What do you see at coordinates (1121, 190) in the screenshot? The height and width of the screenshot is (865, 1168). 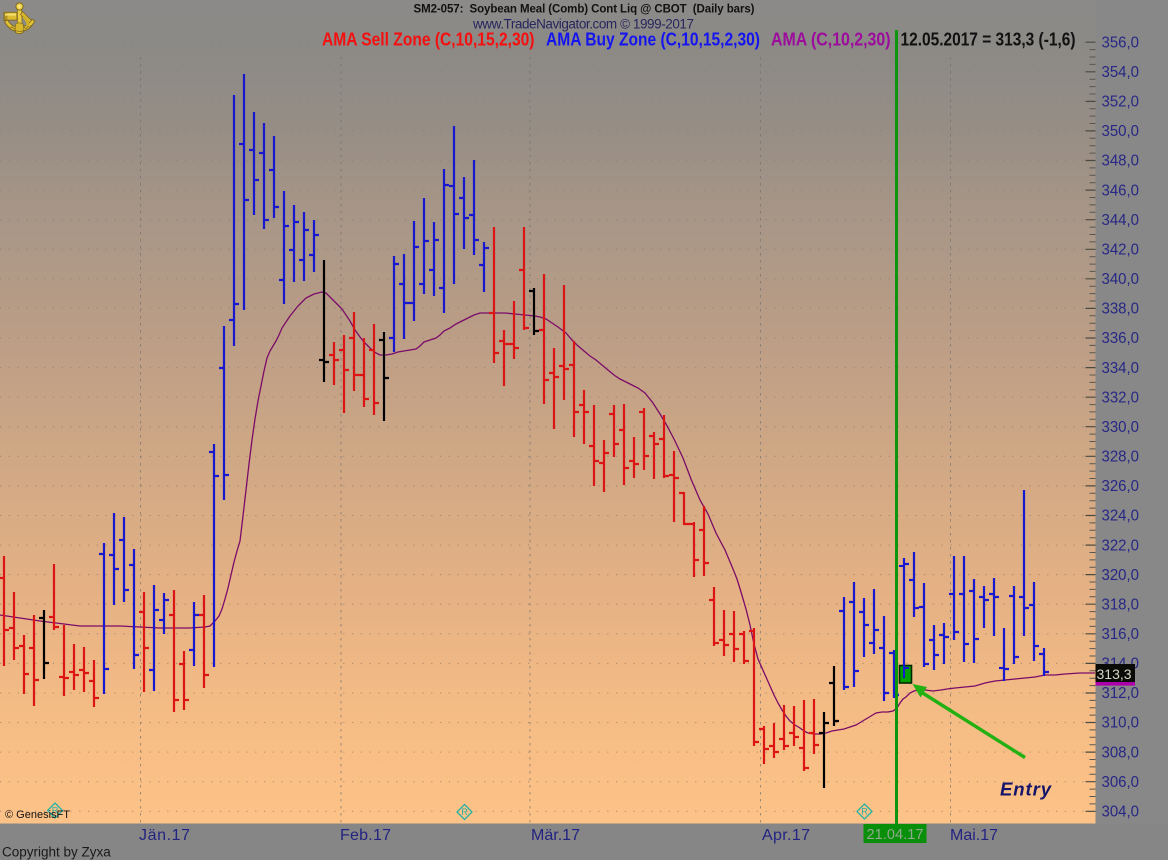 I see `svg-text: 346,0` at bounding box center [1121, 190].